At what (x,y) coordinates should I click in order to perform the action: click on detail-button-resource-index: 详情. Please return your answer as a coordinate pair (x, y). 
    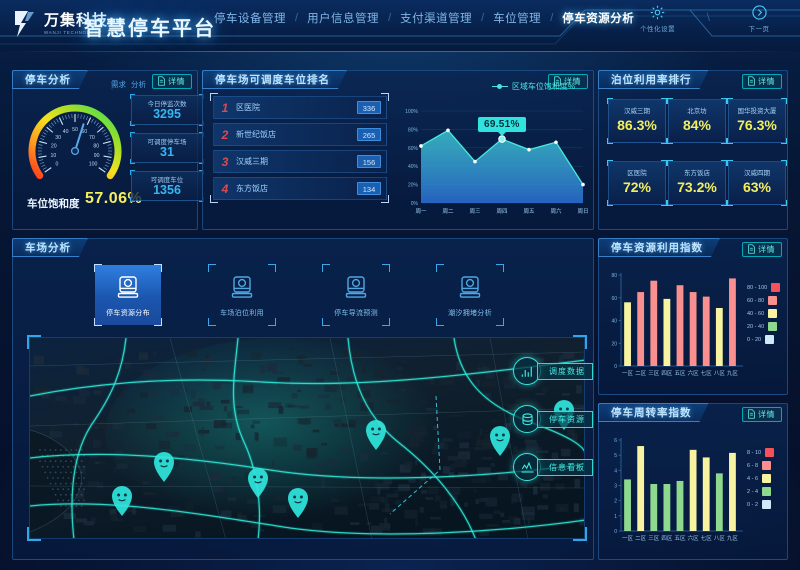
    Looking at the image, I should click on (762, 249).